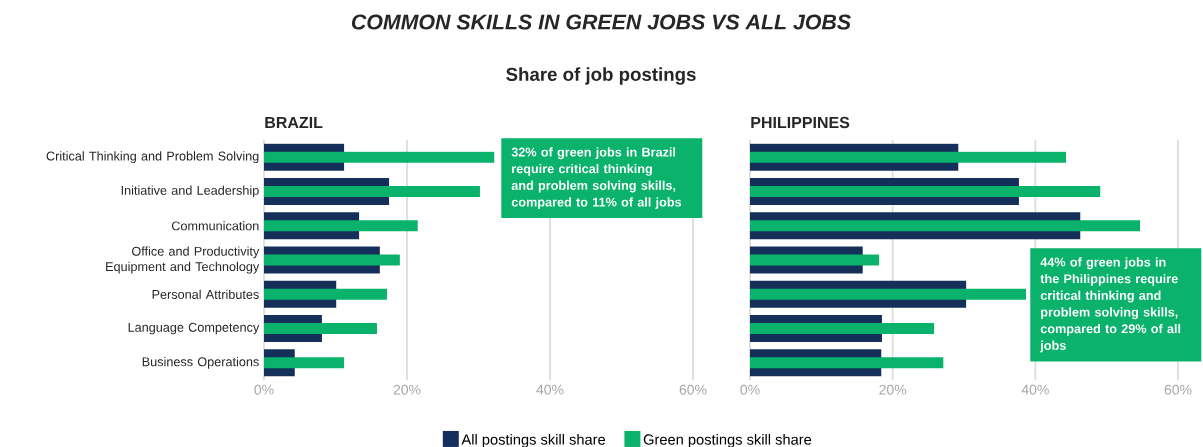 Image resolution: width=1203 pixels, height=447 pixels. Describe the element at coordinates (194, 328) in the screenshot. I see `y-tick-label: Language Competency` at that location.